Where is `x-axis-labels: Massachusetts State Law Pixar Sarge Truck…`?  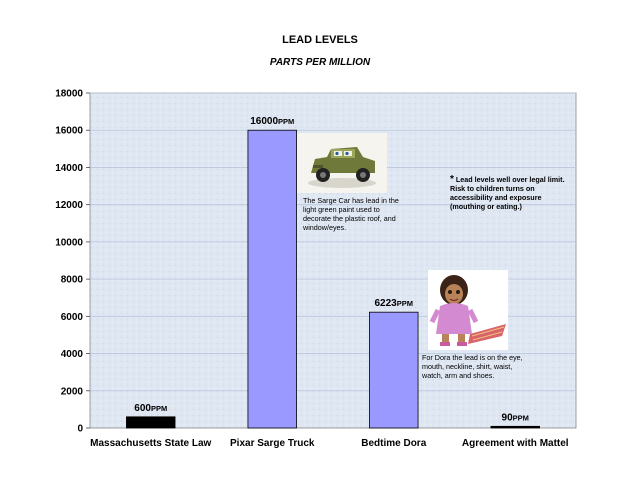 x-axis-labels: Massachusetts State Law Pixar Sarge Truck… is located at coordinates (329, 443).